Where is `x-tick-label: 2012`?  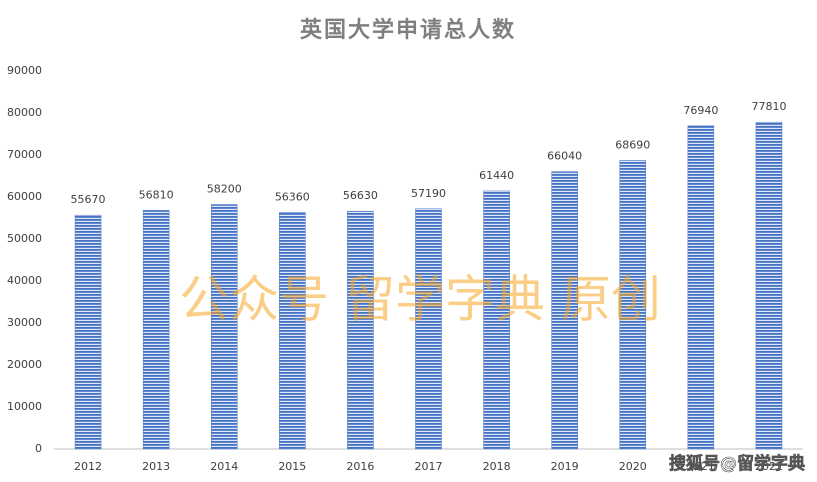 x-tick-label: 2012 is located at coordinates (88, 466).